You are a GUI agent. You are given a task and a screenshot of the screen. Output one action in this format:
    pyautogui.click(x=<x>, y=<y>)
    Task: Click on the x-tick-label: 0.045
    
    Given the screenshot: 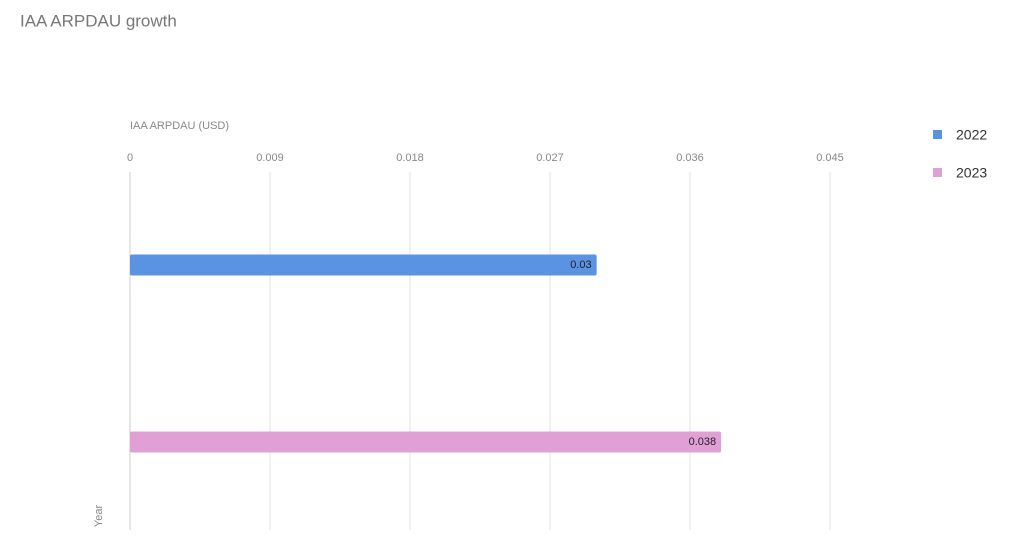 What is the action you would take?
    pyautogui.click(x=830, y=158)
    